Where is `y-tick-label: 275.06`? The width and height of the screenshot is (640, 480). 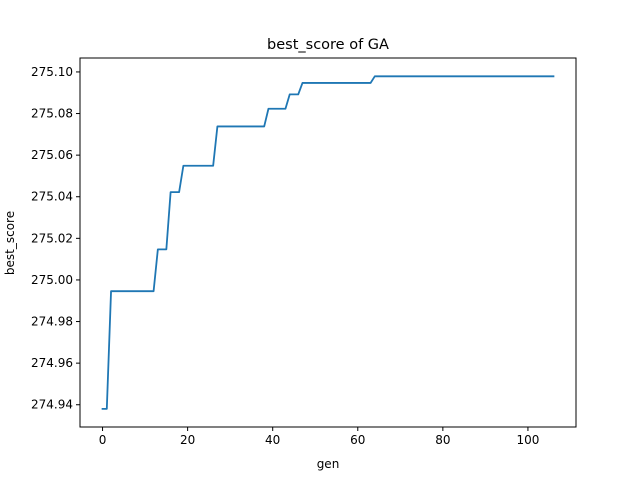 y-tick-label: 275.06 is located at coordinates (52, 155).